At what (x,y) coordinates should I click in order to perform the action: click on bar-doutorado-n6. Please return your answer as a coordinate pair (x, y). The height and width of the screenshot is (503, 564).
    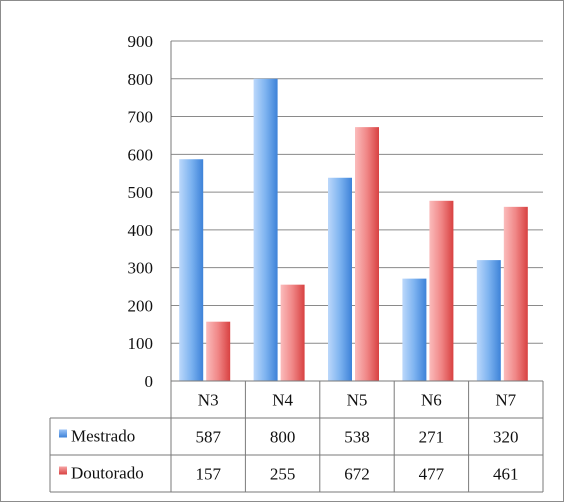
    Looking at the image, I should click on (441, 290).